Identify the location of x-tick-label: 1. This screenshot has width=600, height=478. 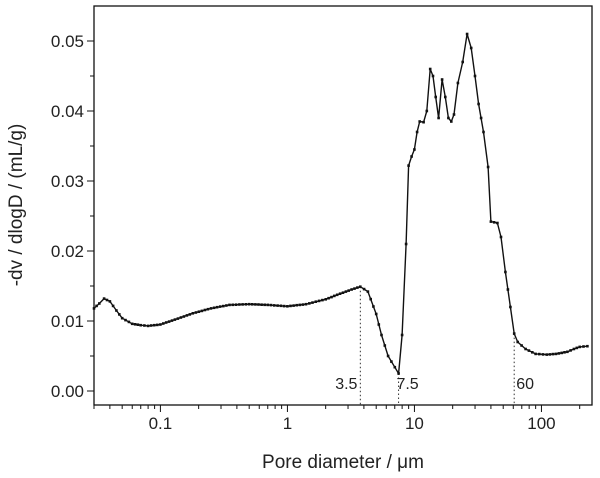
(287, 423).